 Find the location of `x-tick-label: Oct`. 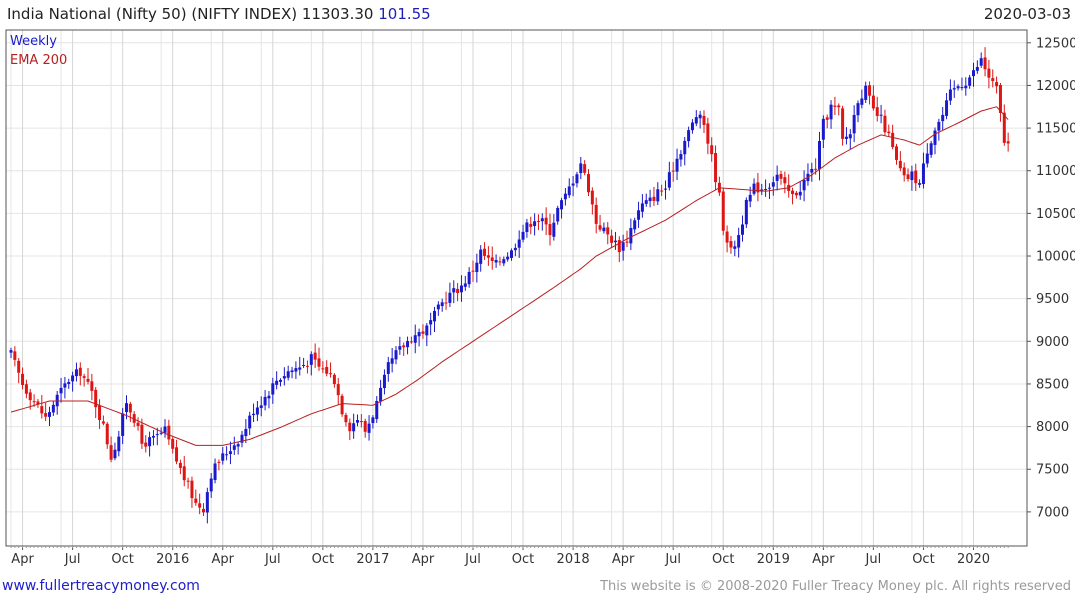

x-tick-label: Oct is located at coordinates (323, 559).